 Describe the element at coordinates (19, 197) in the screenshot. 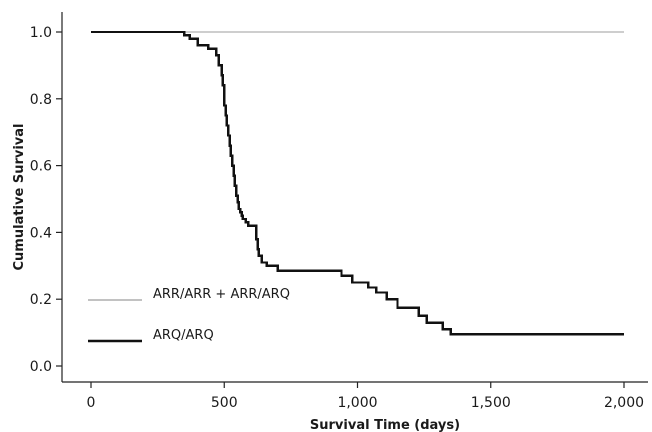

I see `y-axis-title: Cumulative Survival` at that location.